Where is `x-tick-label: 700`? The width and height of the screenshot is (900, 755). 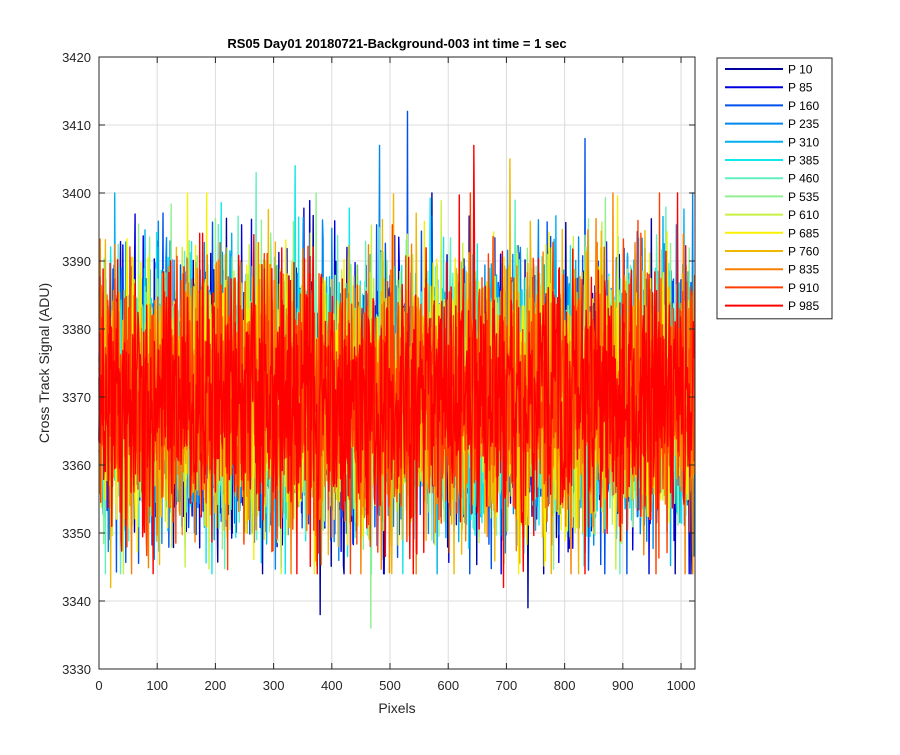
x-tick-label: 700 is located at coordinates (507, 685).